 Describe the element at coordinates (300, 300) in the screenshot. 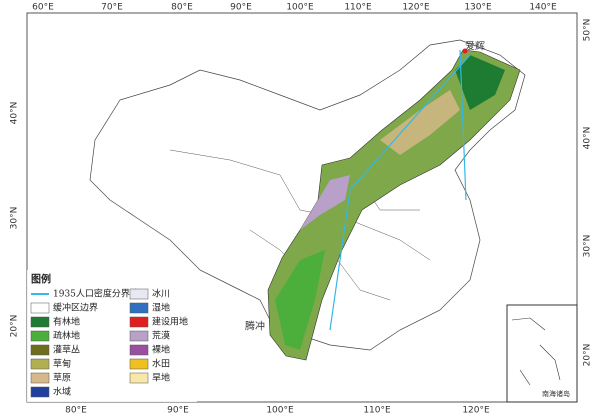

I see `open-forest-area` at that location.